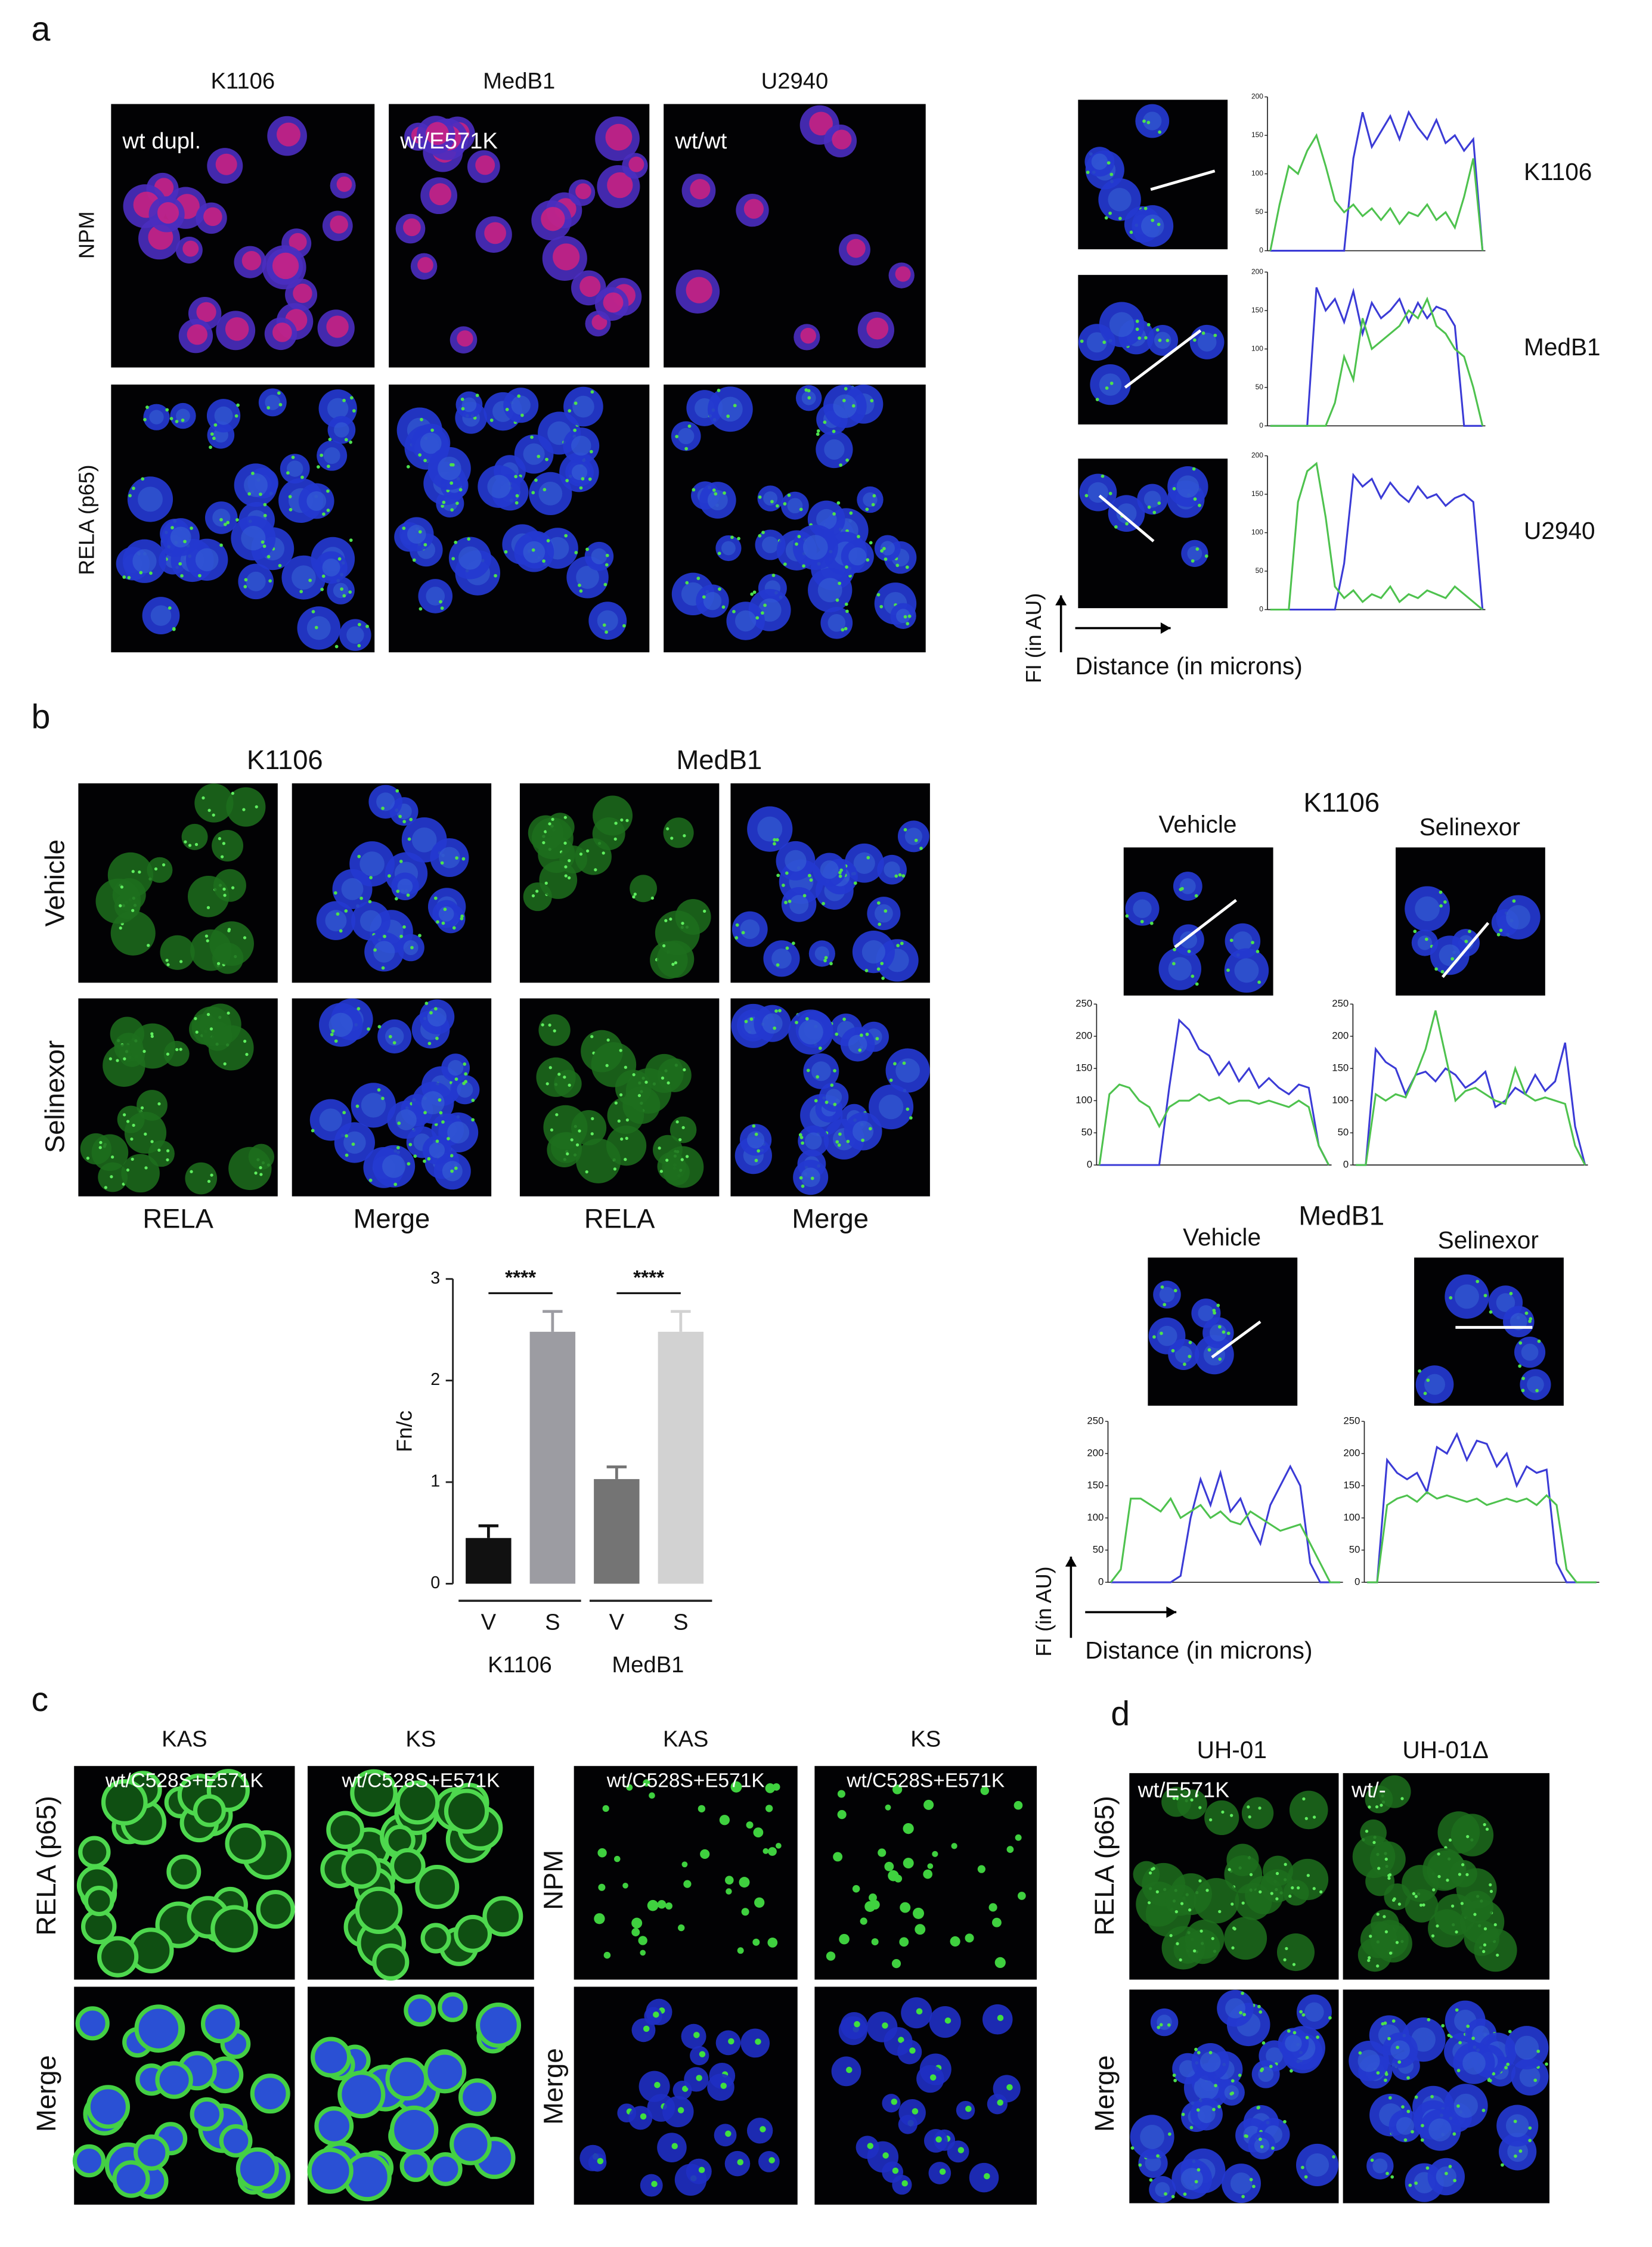  I want to click on x-tick-label: V, so click(617, 1622).